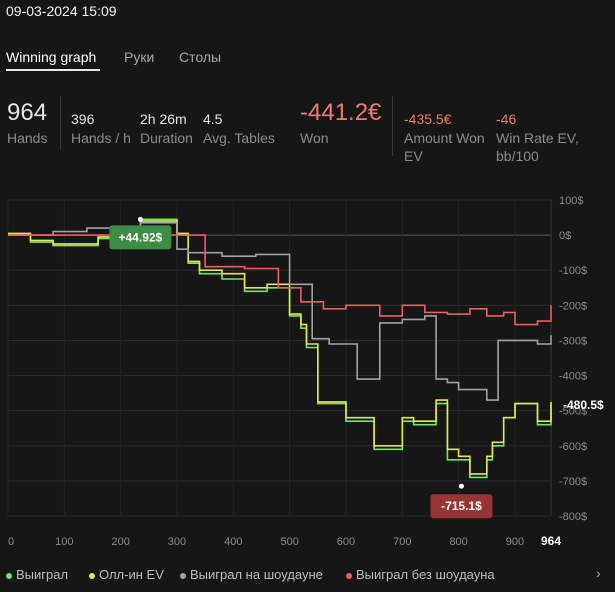 This screenshot has width=615, height=592. What do you see at coordinates (42, 574) in the screenshot?
I see `legend-label: Выиграл` at bounding box center [42, 574].